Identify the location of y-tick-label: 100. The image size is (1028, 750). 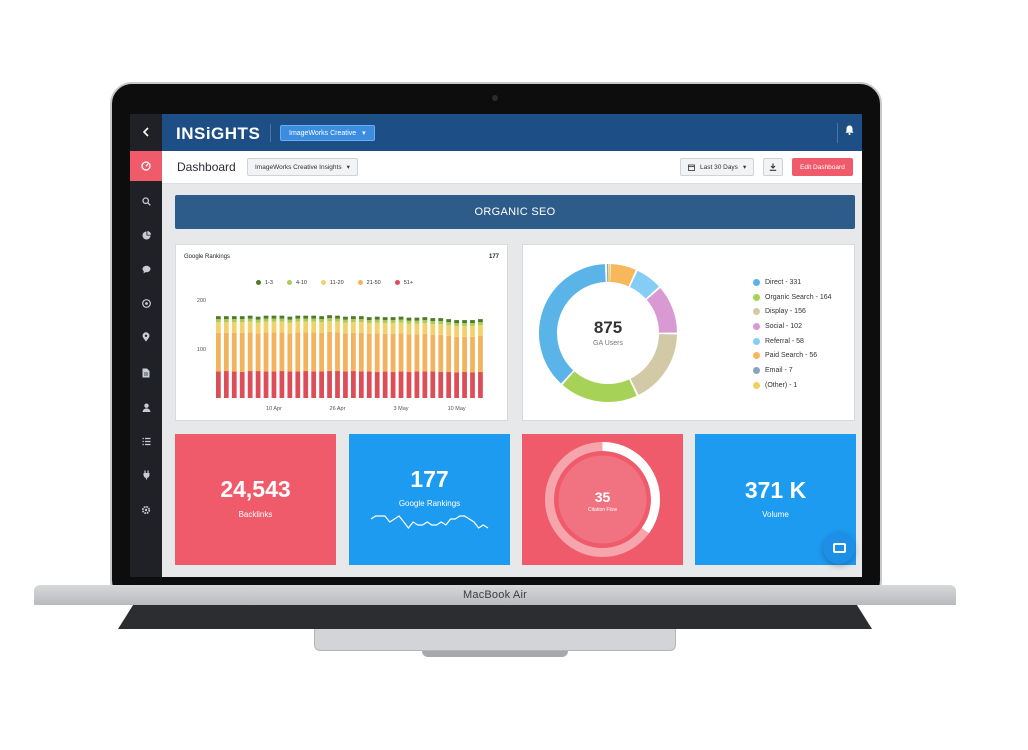
(201, 350).